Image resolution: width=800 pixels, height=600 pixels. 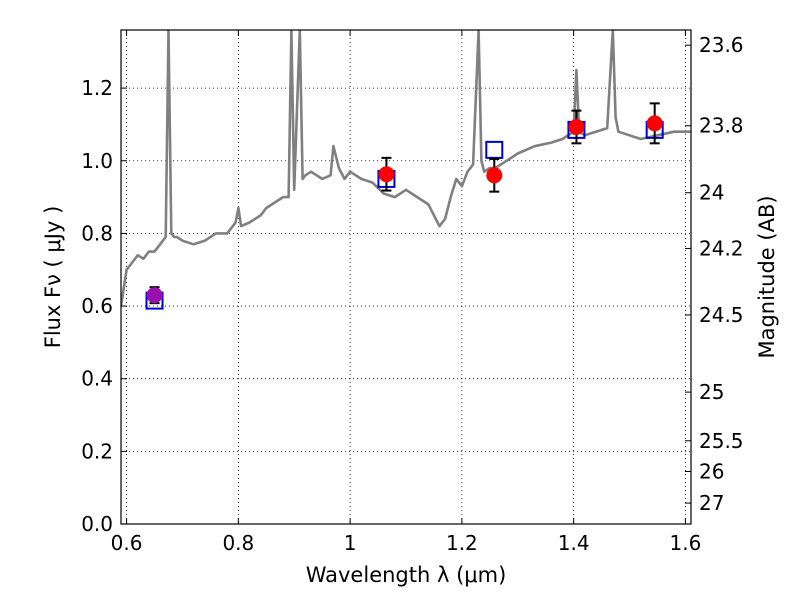 What do you see at coordinates (721, 441) in the screenshot?
I see `right-tick-label: 25.5` at bounding box center [721, 441].